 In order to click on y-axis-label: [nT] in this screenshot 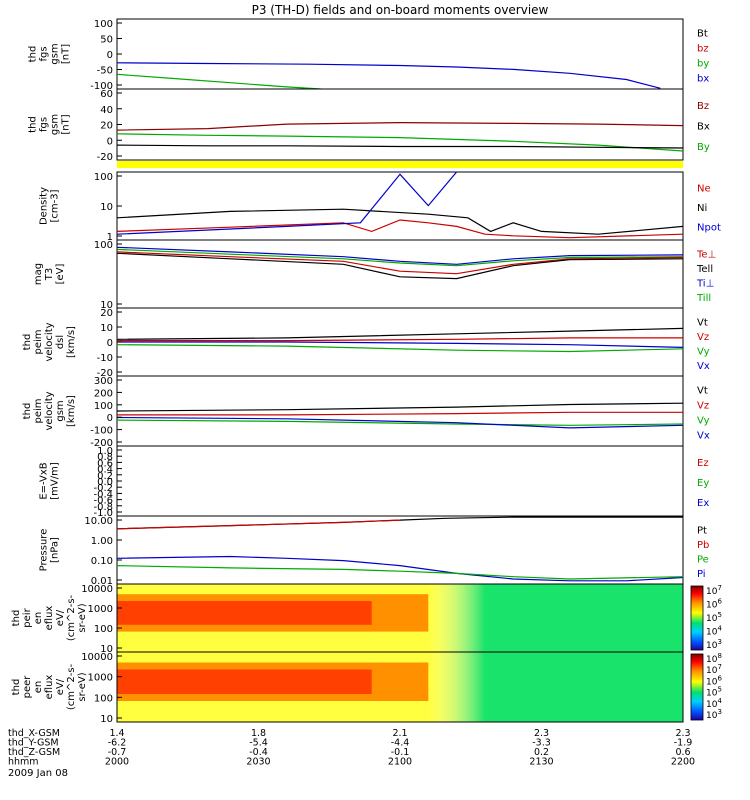, I will do `click(66, 124)`.